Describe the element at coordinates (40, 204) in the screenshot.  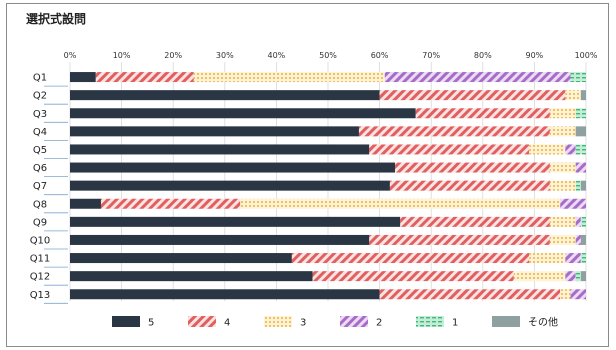
I see `category-label: Q8` at that location.